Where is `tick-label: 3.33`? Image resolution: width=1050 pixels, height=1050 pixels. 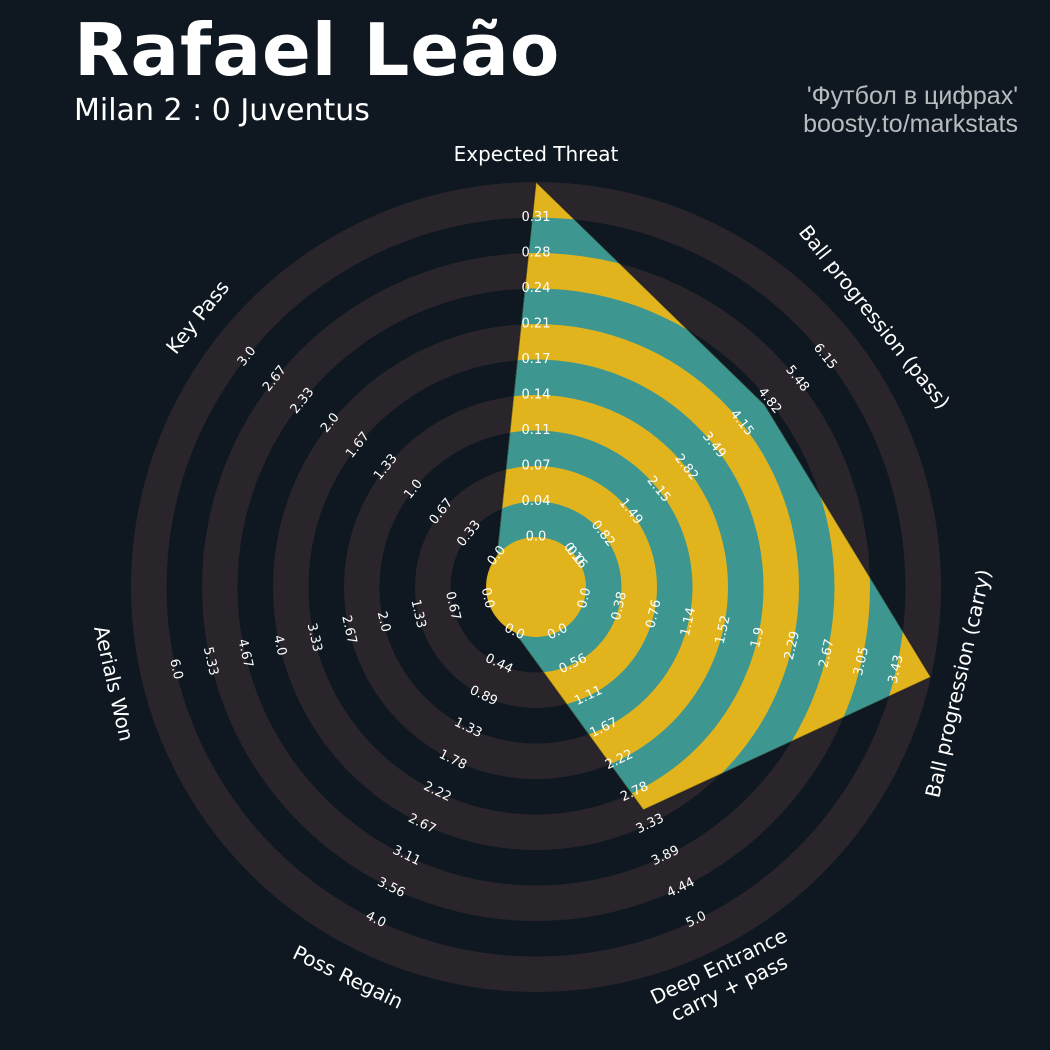 tick-label: 3.33 is located at coordinates (314, 638).